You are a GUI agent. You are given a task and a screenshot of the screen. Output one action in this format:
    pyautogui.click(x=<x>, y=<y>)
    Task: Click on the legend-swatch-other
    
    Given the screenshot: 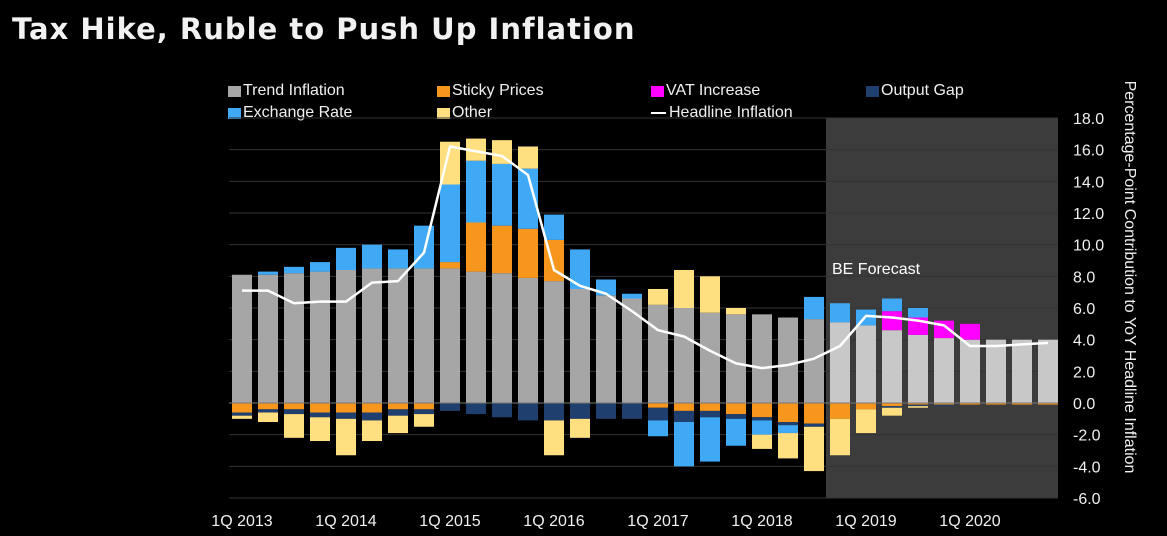 What is the action you would take?
    pyautogui.click(x=443, y=113)
    